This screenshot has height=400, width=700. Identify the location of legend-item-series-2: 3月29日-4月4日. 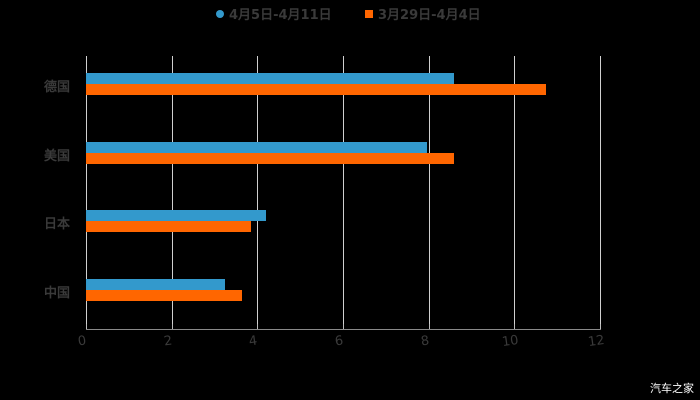
(423, 13).